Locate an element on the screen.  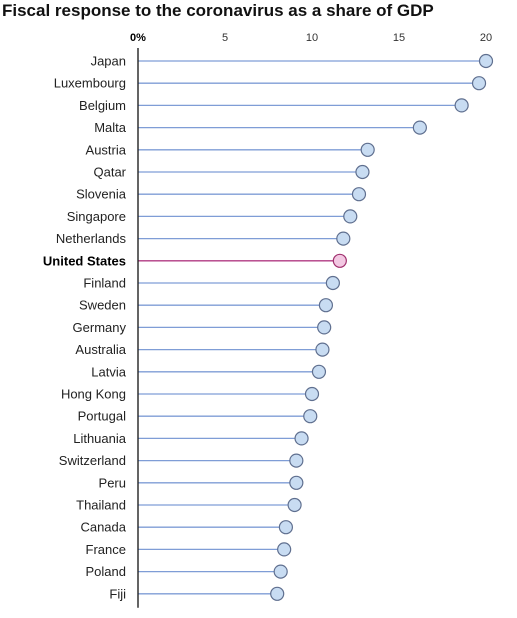
dot-hong-kong is located at coordinates (312, 394).